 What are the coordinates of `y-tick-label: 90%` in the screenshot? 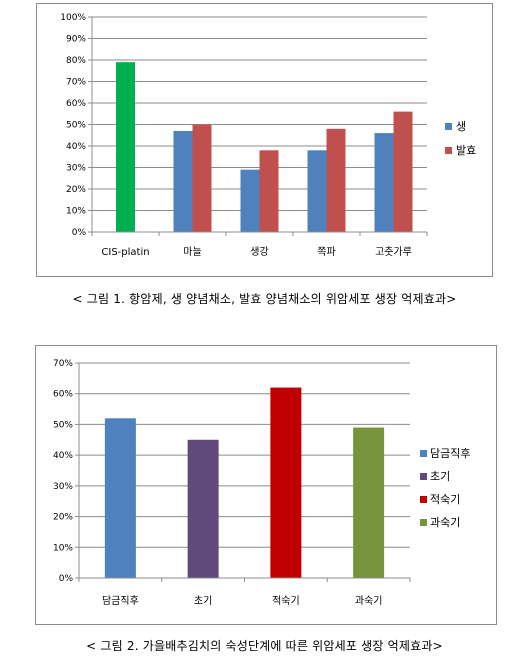 It's located at (76, 40).